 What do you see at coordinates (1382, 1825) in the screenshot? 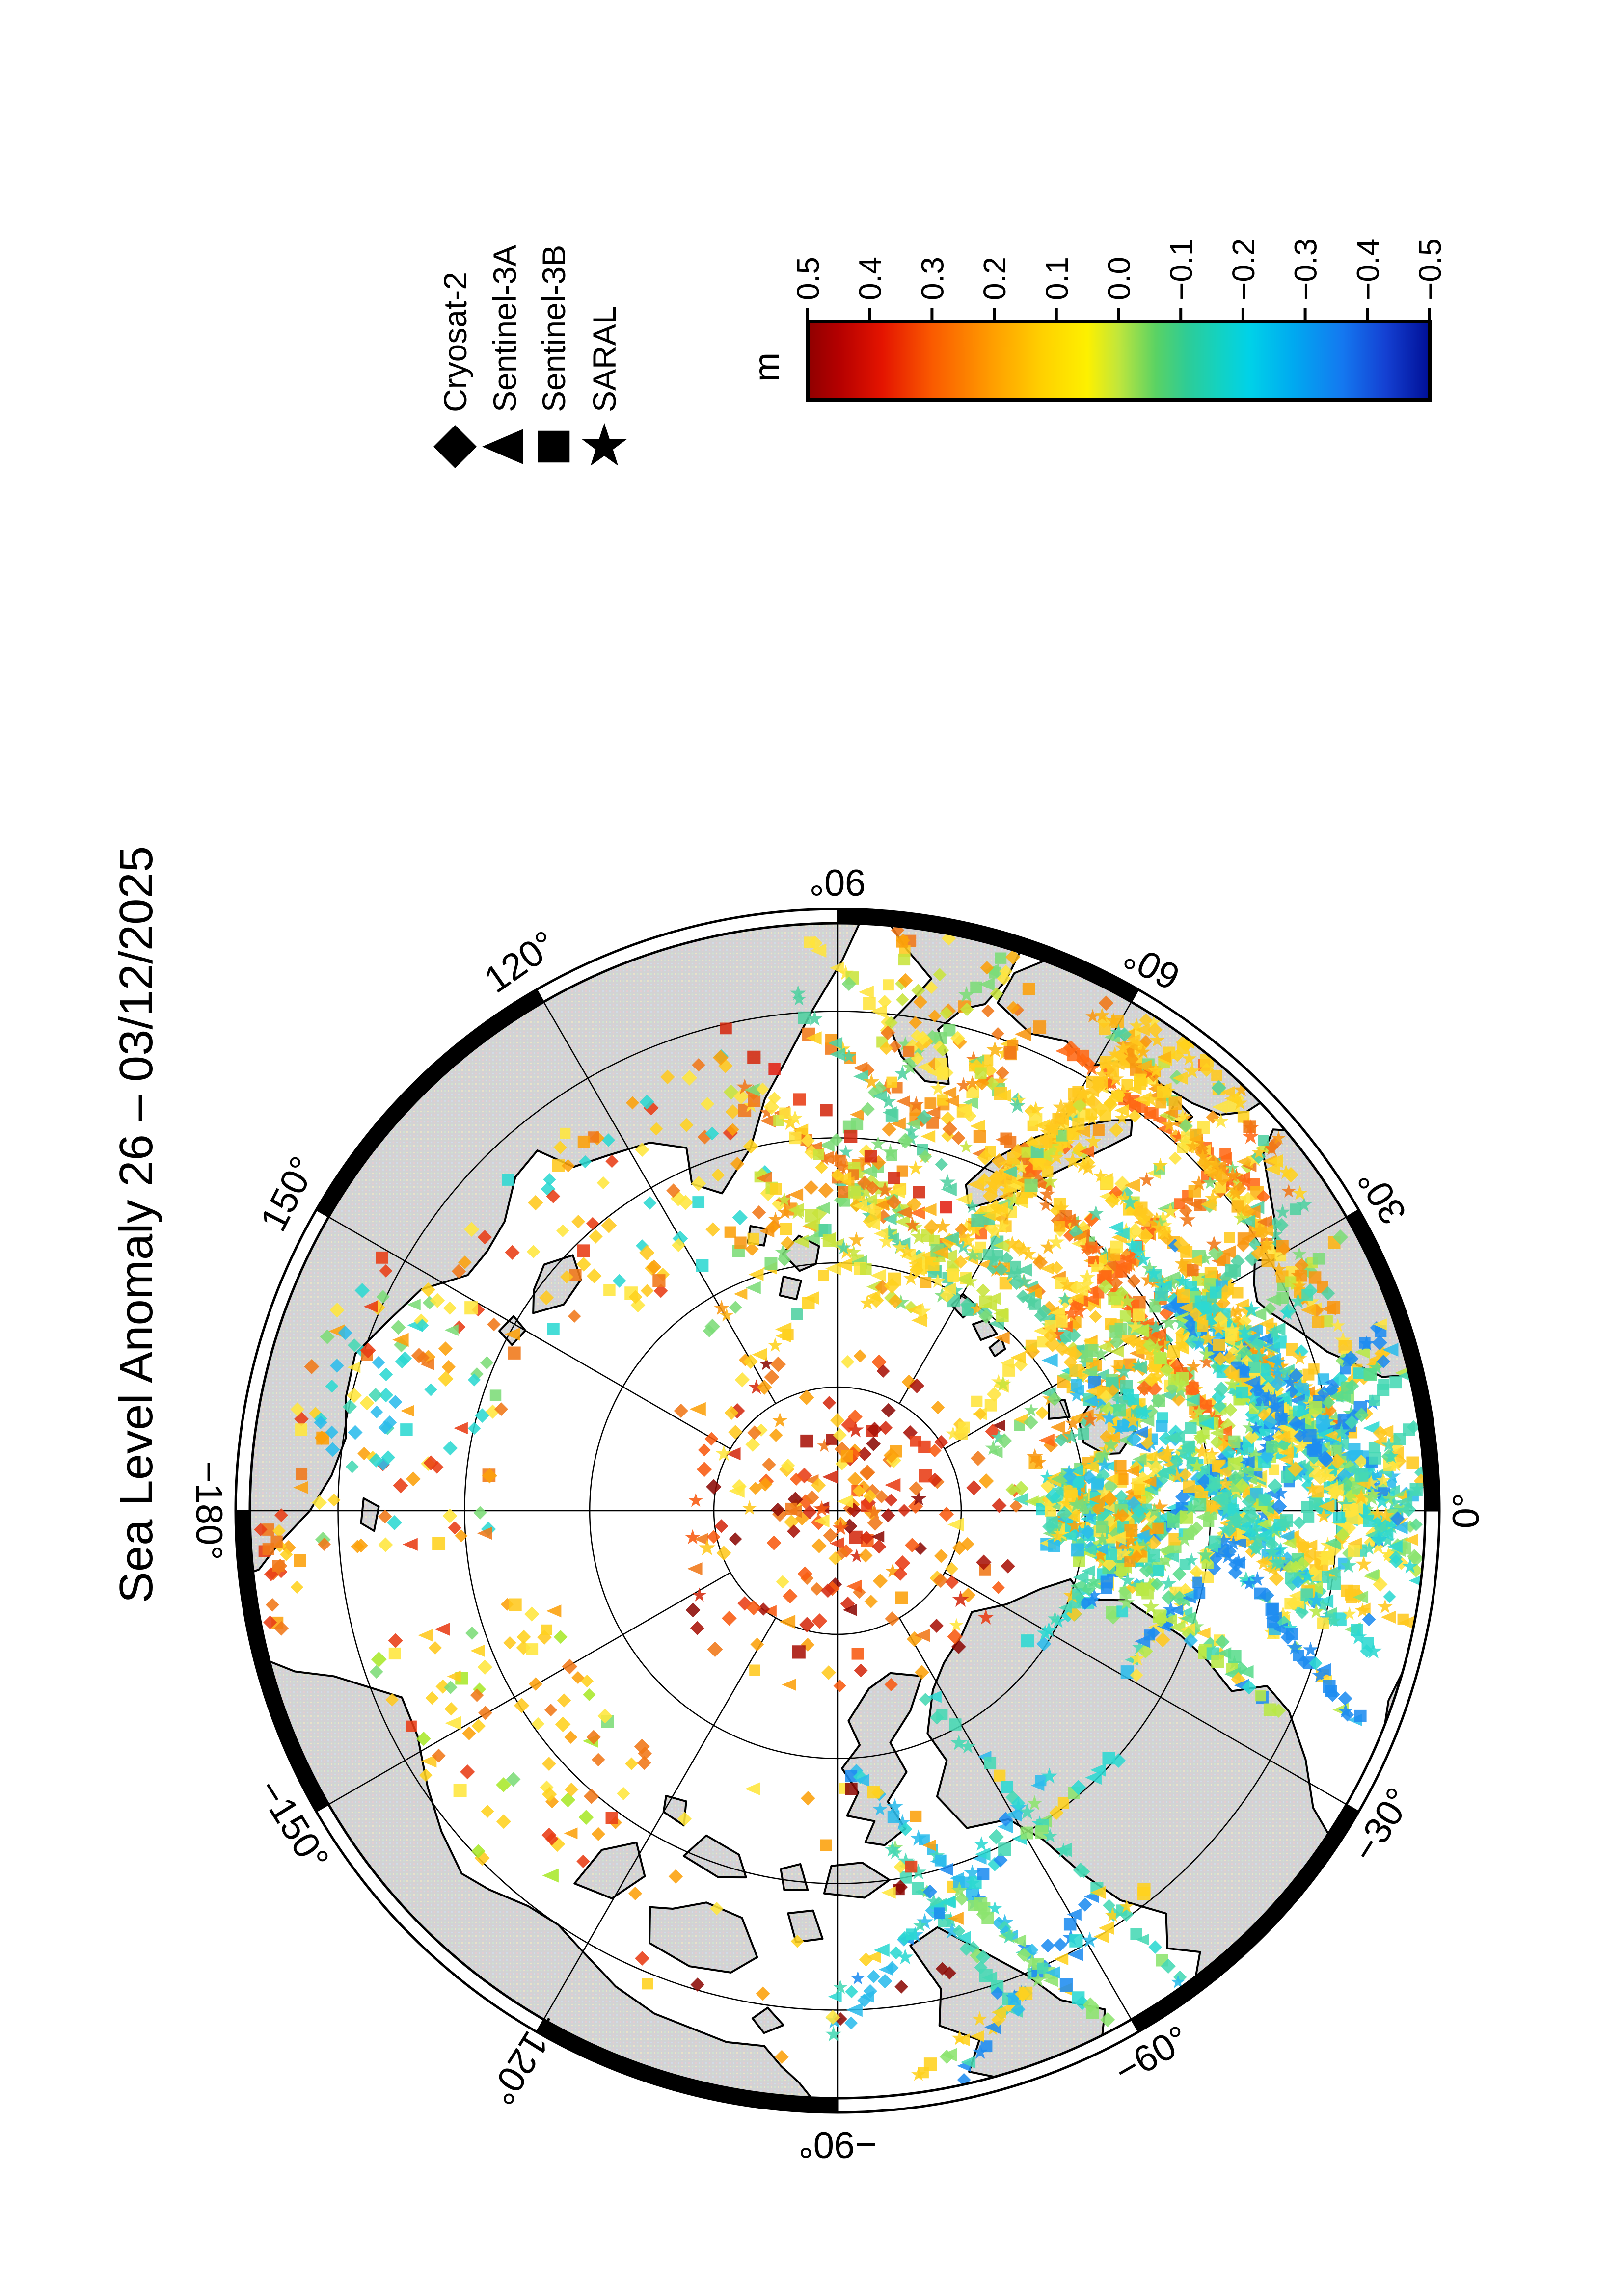
I see `meridian-label--30: −30°` at bounding box center [1382, 1825].